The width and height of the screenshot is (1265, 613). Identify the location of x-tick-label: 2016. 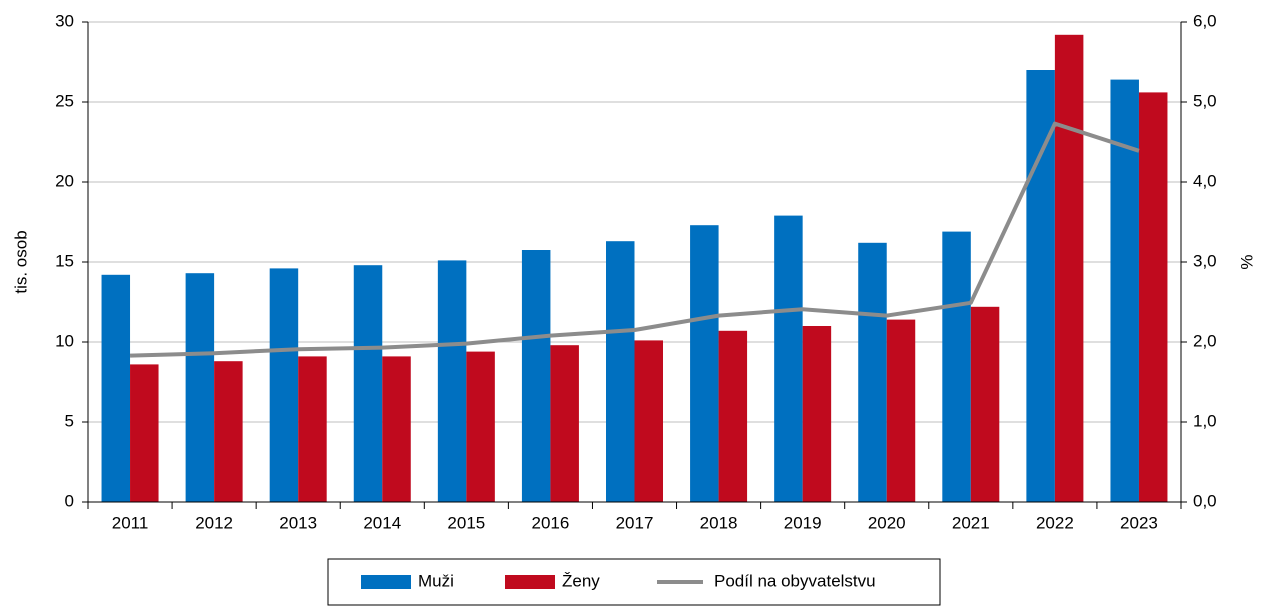
(551, 522).